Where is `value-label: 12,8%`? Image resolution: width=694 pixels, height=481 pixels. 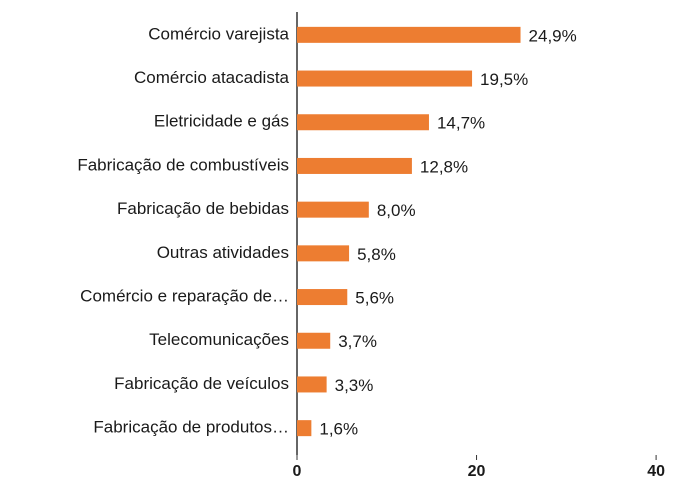 value-label: 12,8% is located at coordinates (444, 166).